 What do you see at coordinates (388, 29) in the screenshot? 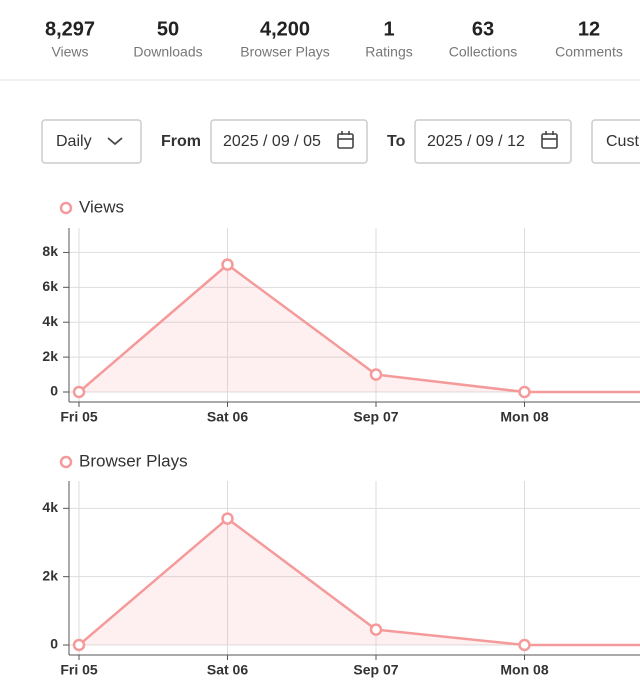
I see `stat-value: 1` at bounding box center [388, 29].